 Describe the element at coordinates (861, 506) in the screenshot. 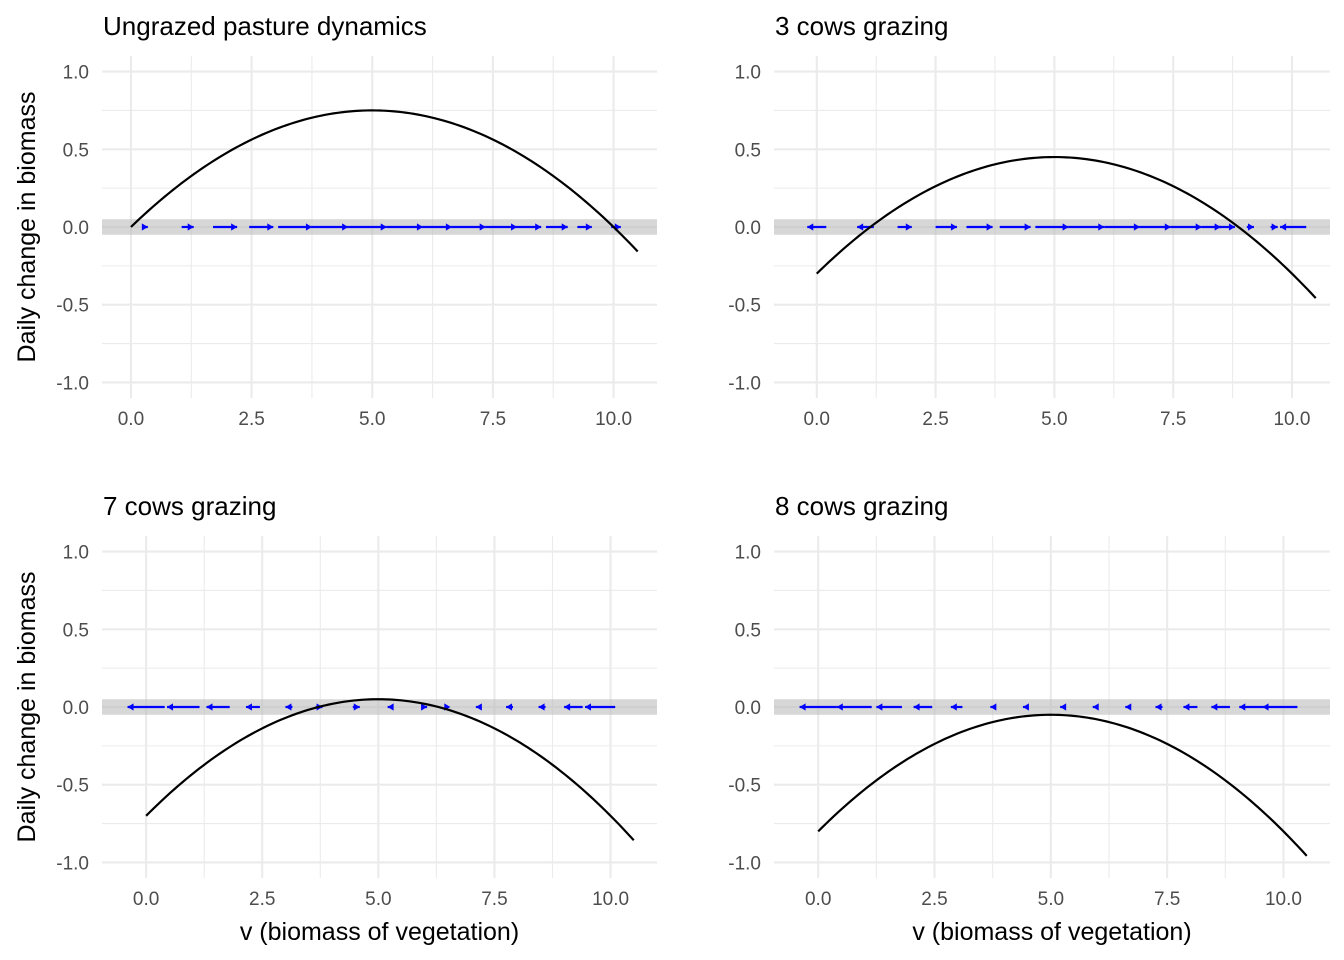

I see `panel-title: 8 cows grazing` at that location.